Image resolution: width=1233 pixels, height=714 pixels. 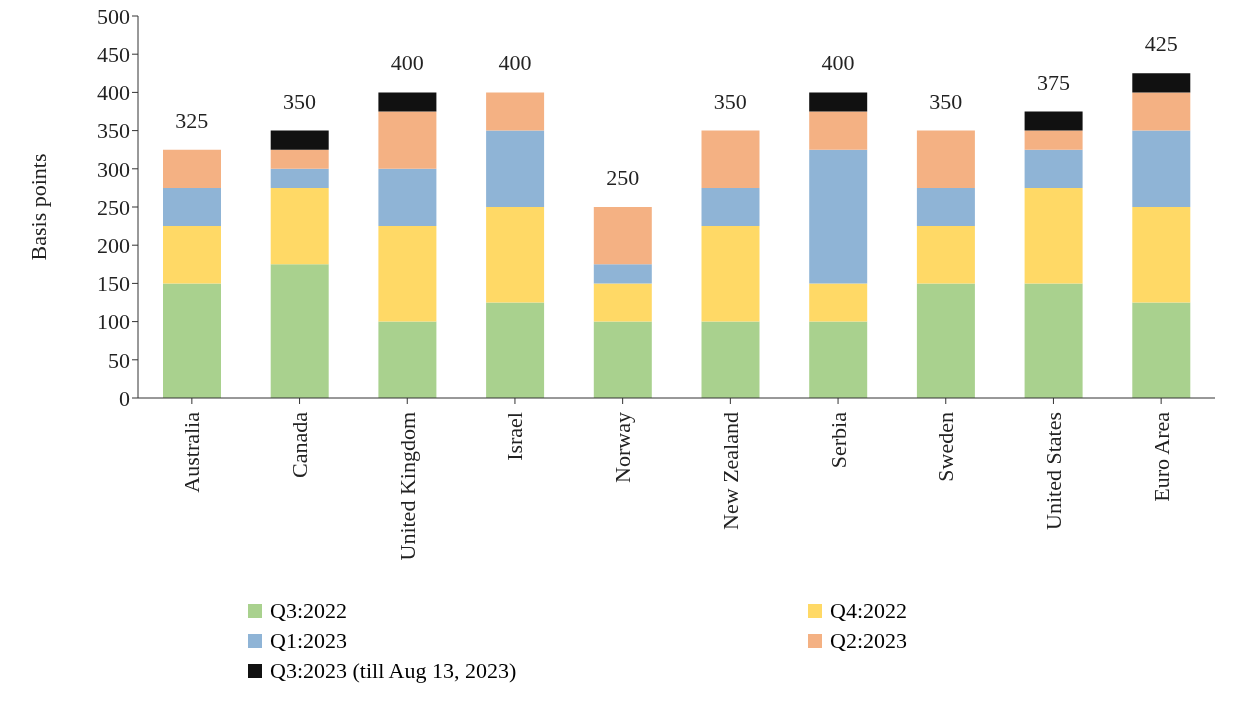 What do you see at coordinates (300, 444) in the screenshot?
I see `x-tick-label: Canada` at bounding box center [300, 444].